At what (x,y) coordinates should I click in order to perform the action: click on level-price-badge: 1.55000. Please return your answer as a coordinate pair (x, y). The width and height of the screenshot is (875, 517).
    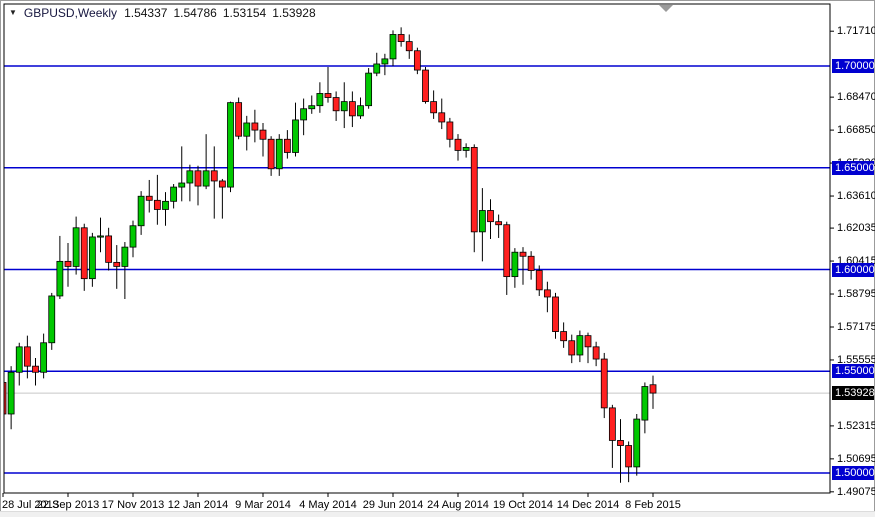
    Looking at the image, I should click on (853, 371).